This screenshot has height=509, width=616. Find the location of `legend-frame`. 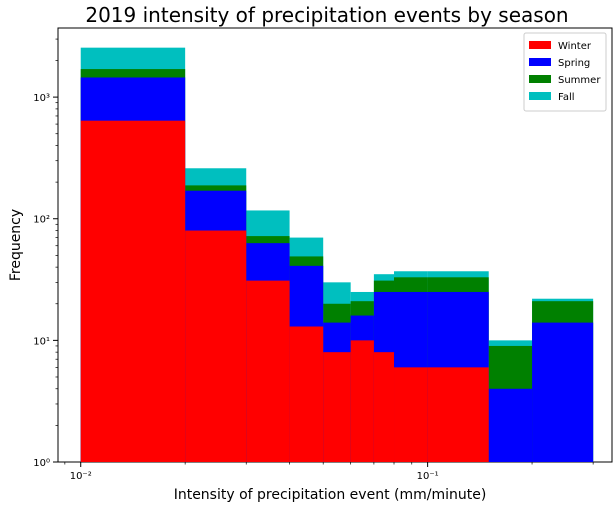

legend-frame is located at coordinates (565, 72).